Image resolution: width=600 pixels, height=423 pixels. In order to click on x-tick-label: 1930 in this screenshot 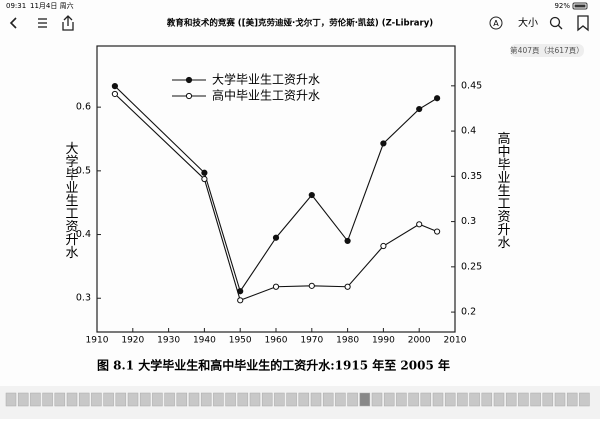, I will do `click(168, 341)`.